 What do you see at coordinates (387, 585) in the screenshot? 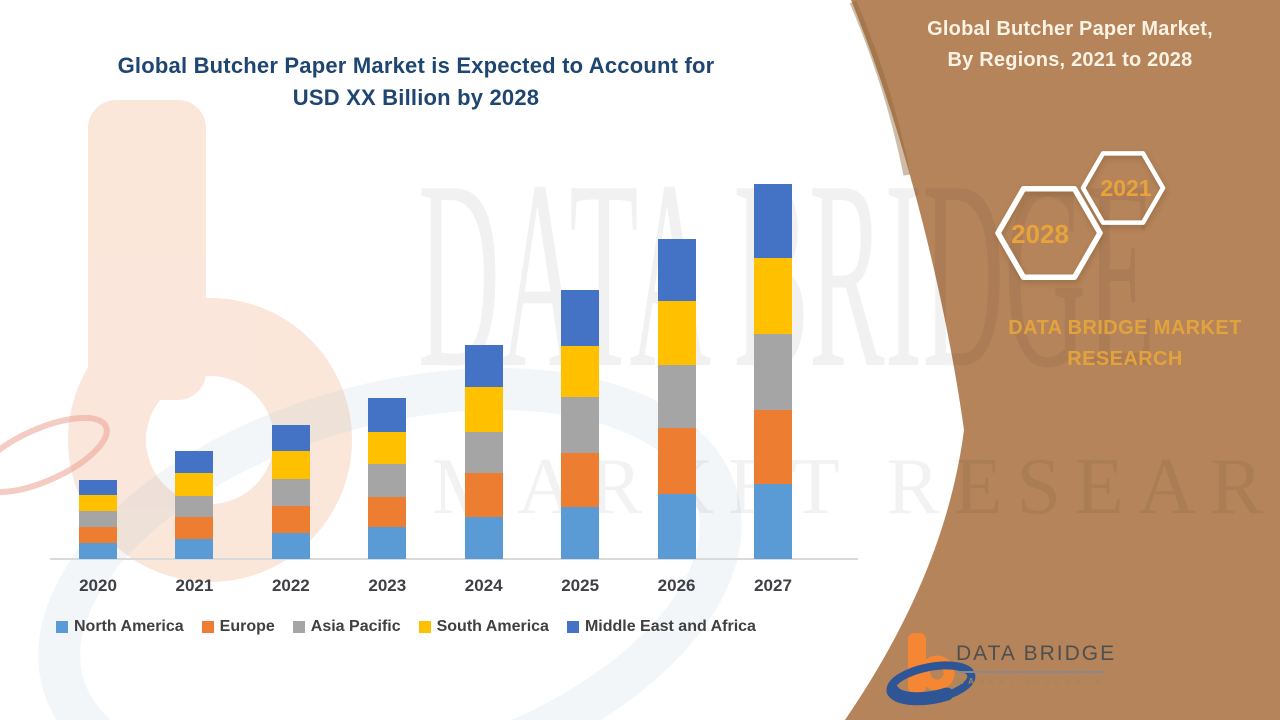
I see `x-axis-label-2023: 2023` at bounding box center [387, 585].